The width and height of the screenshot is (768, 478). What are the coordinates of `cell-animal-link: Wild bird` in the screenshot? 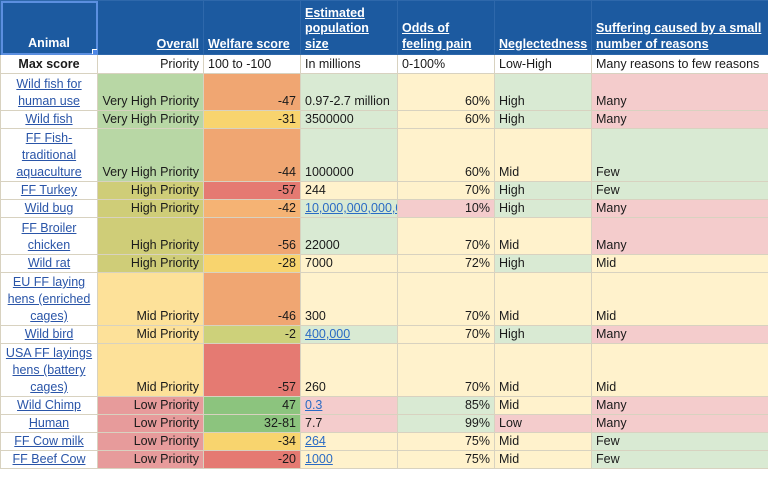 It's located at (49, 334).